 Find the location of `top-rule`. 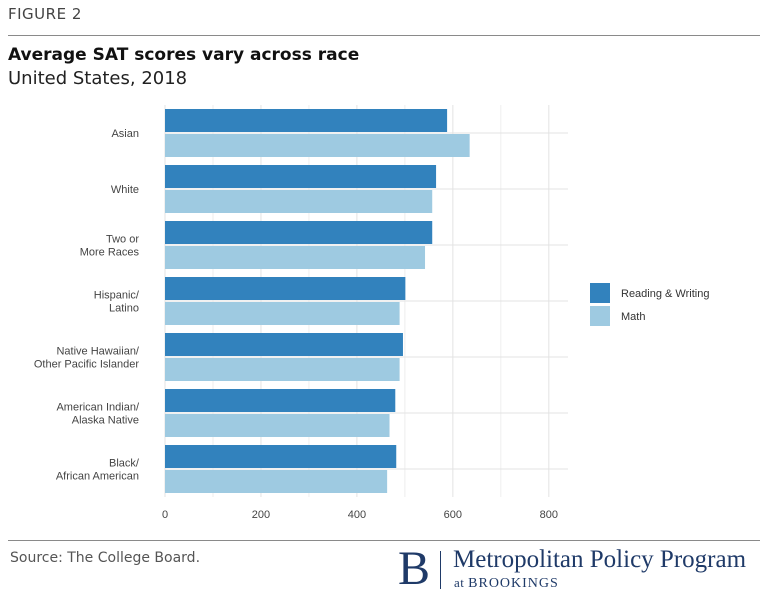

top-rule is located at coordinates (384, 35).